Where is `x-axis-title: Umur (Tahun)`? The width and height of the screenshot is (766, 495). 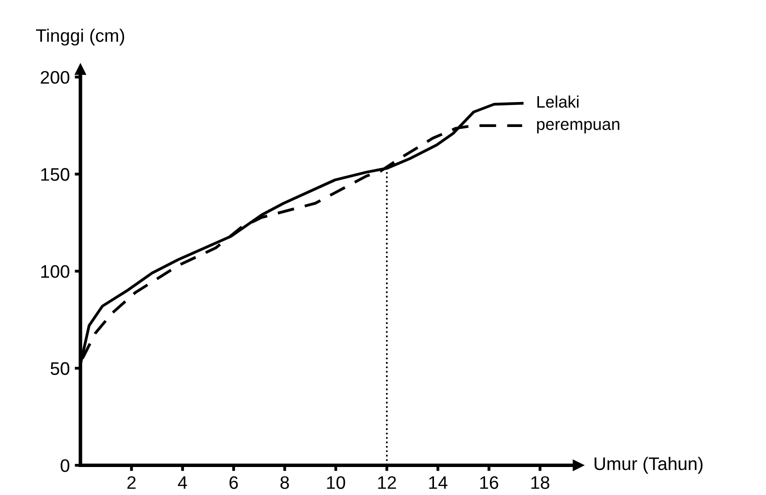
x-axis-title: Umur (Tahun) is located at coordinates (648, 465).